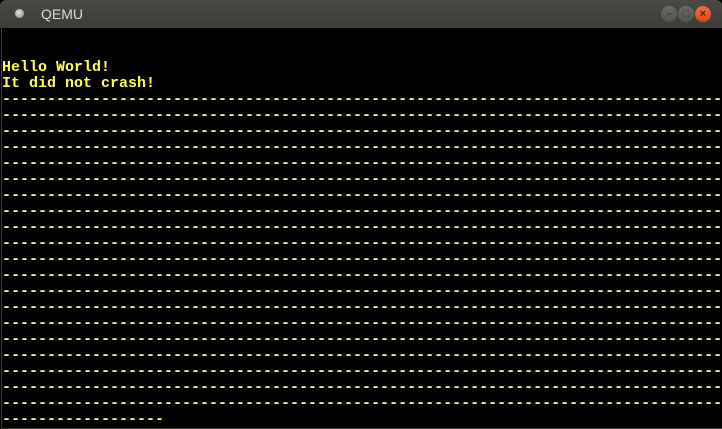  I want to click on terminal-line: ------------------, so click(83, 419).